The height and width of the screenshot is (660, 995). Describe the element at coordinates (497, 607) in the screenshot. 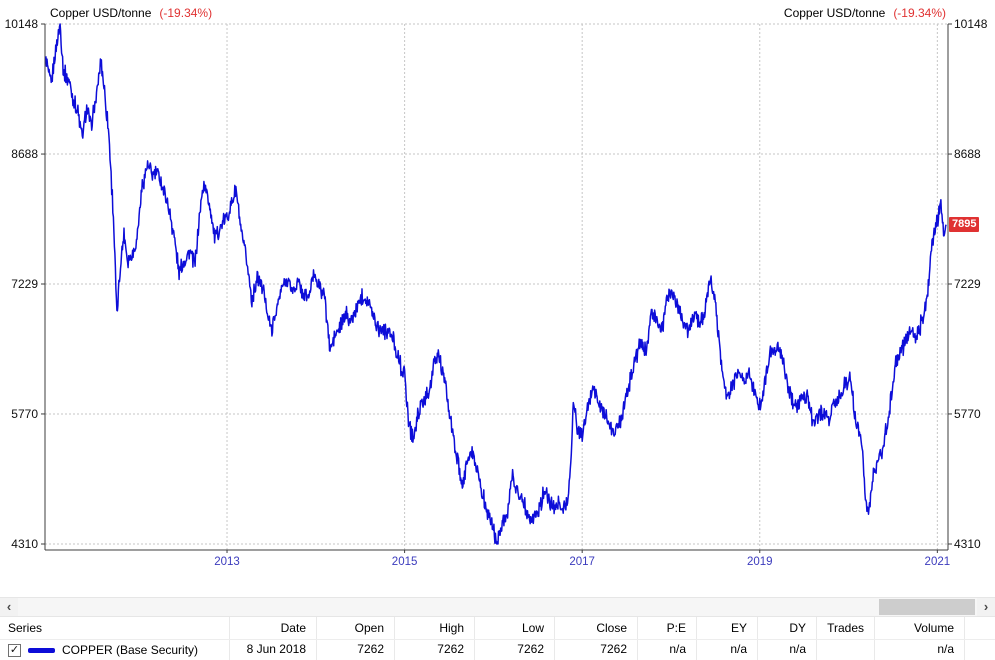

I see `horizontal-scrollbar: ‹ ›` at that location.